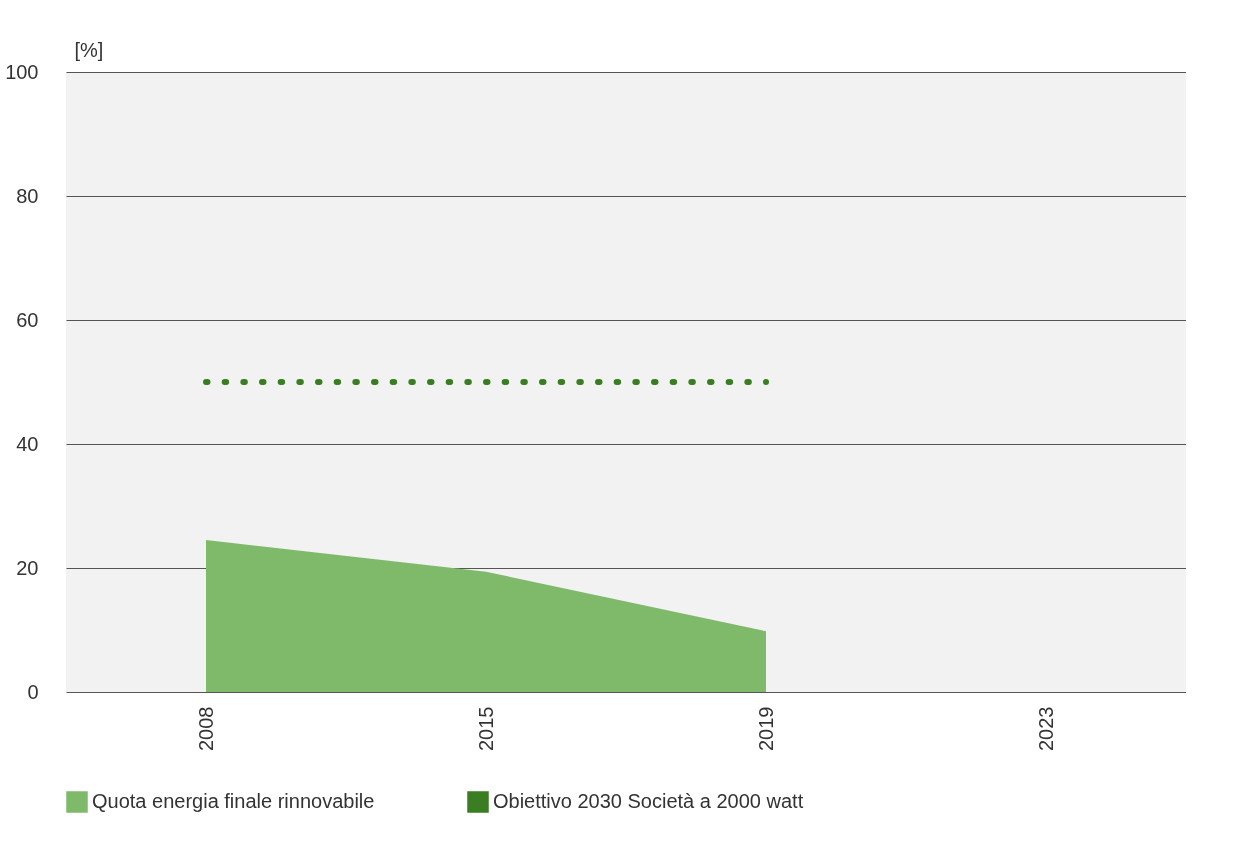 The image size is (1241, 867). Describe the element at coordinates (765, 728) in the screenshot. I see `x-tick-label: 2019` at that location.